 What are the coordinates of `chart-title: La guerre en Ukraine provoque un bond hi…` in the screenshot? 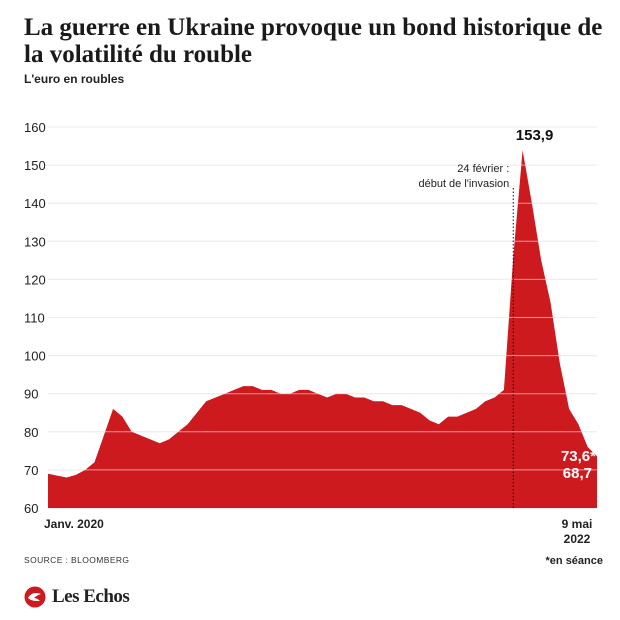 It's located at (313, 41).